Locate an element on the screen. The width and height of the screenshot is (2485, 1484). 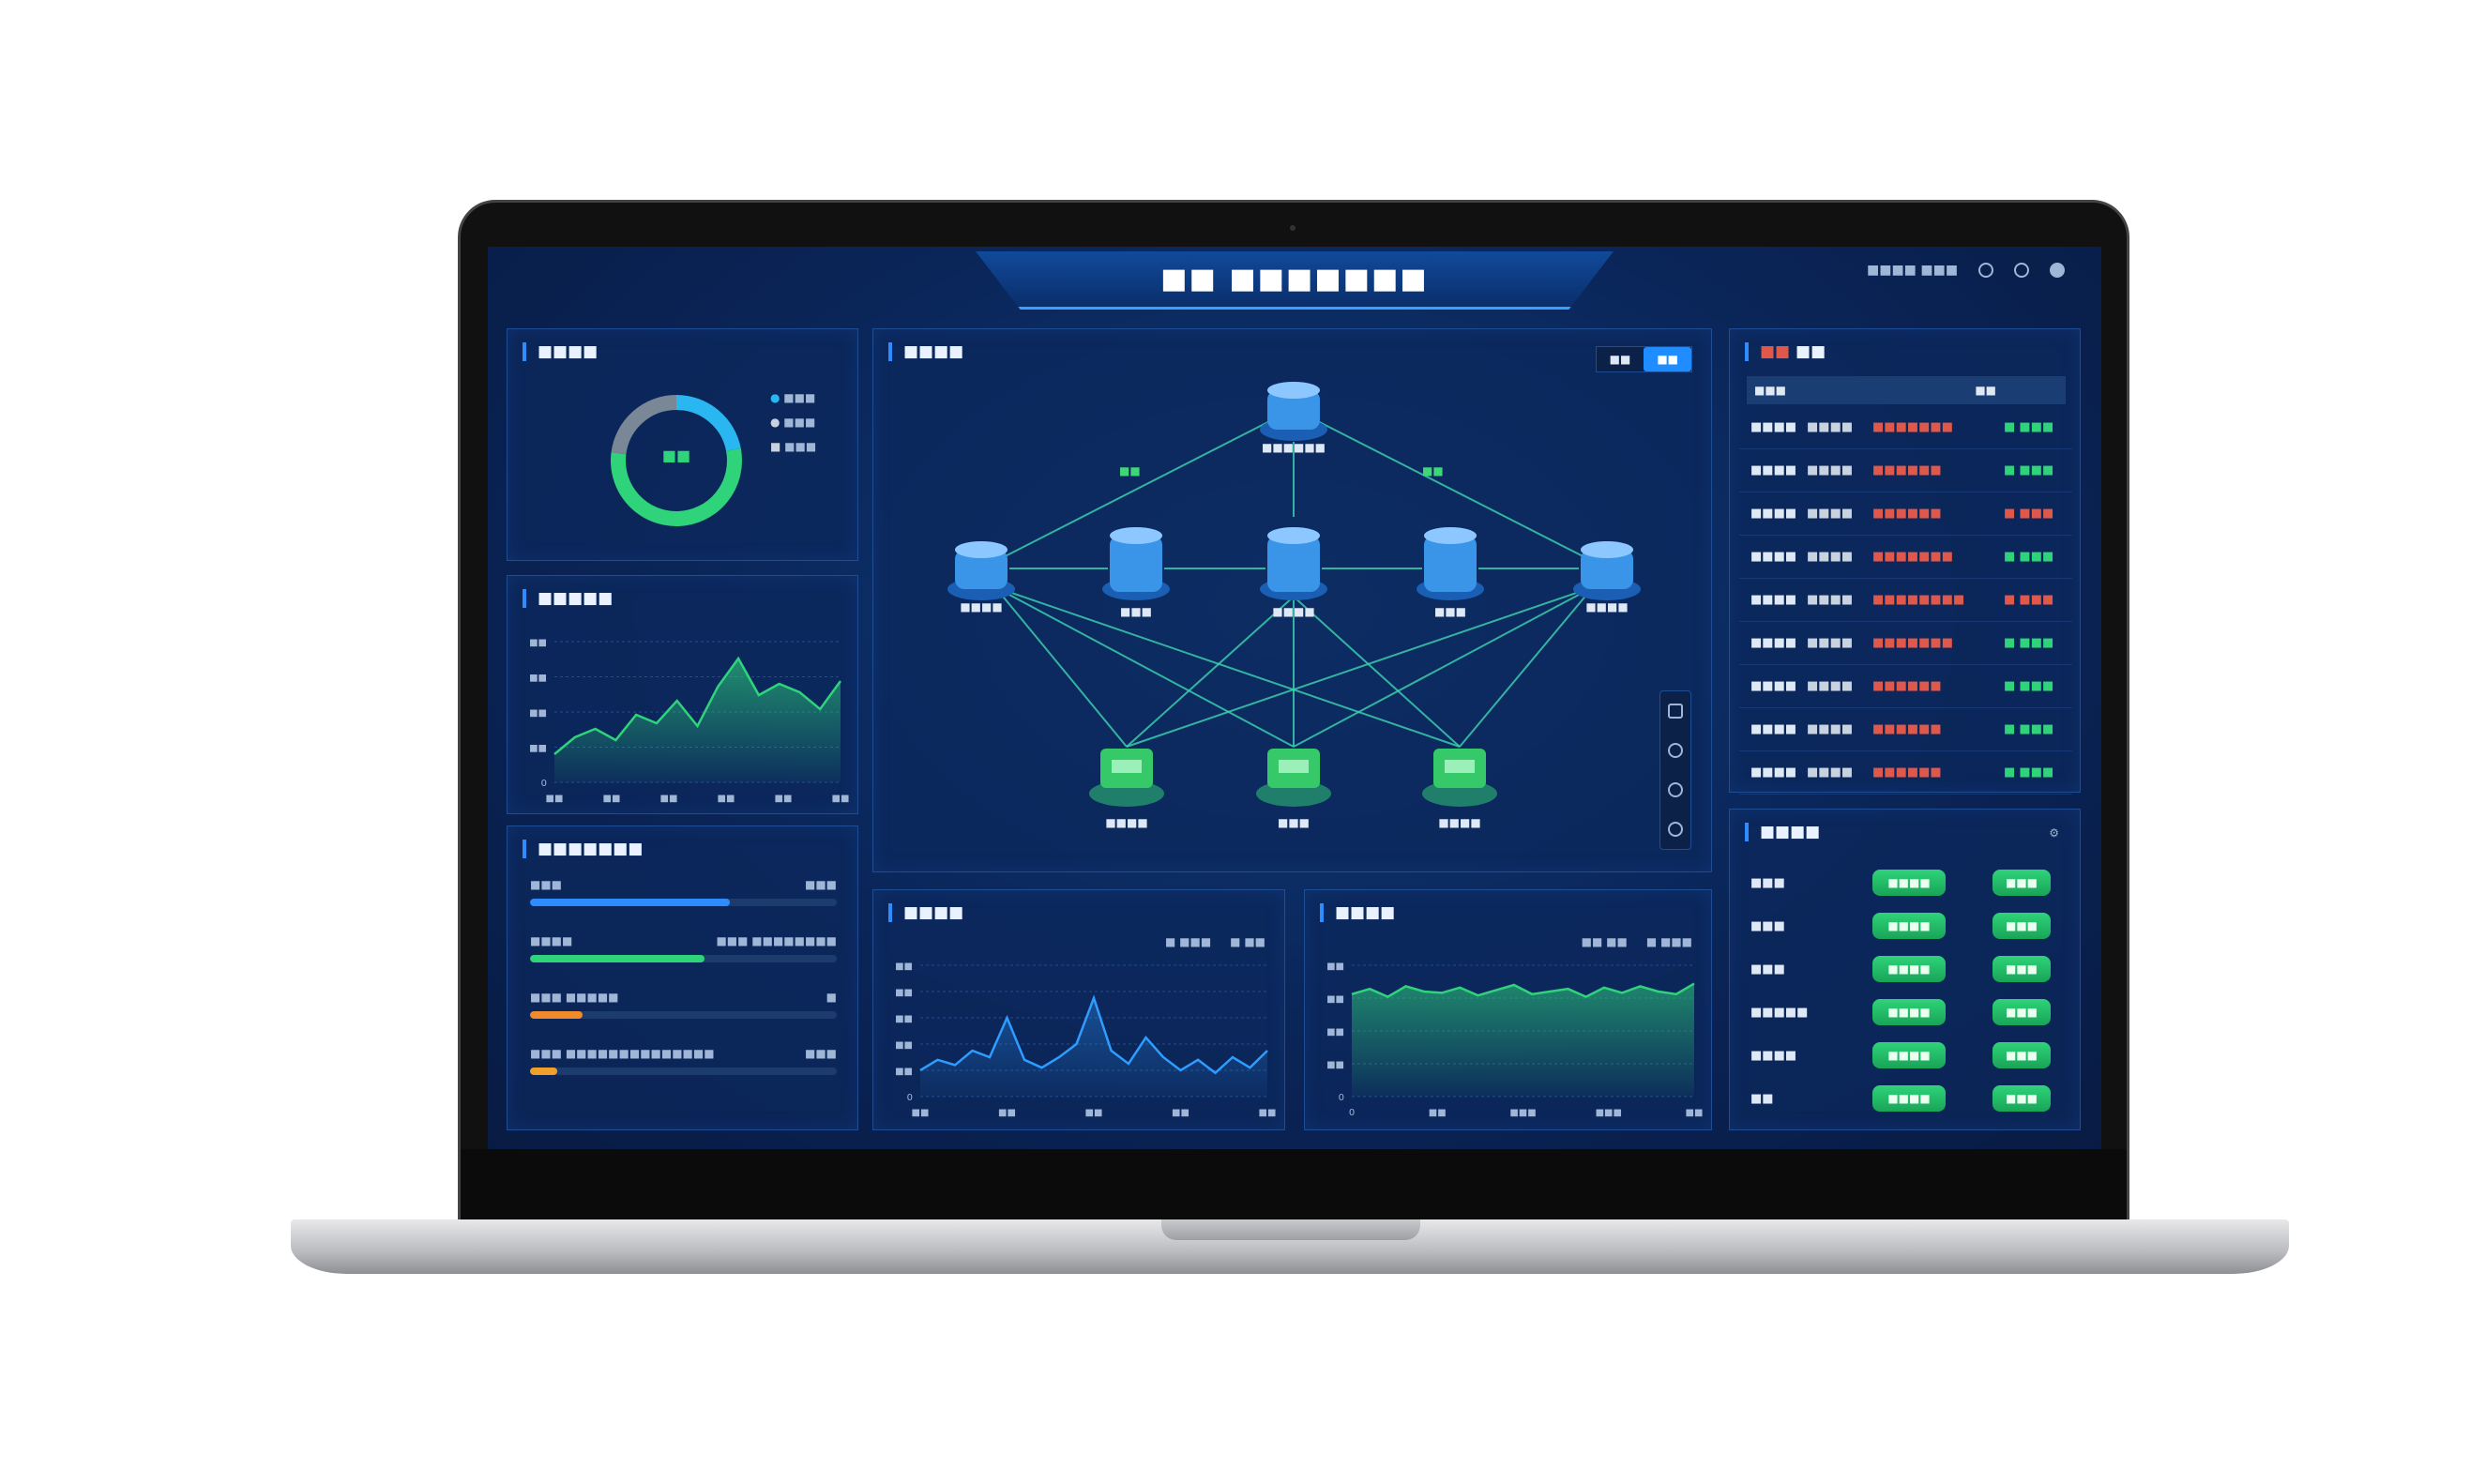
chart-legend: ■ ■■■ ■ ■■ is located at coordinates (1215, 942).